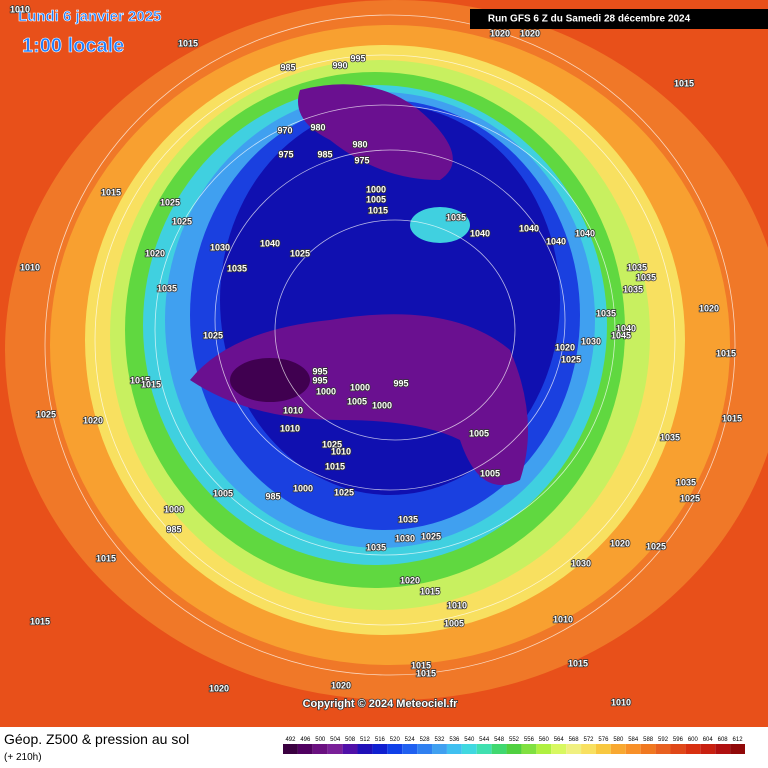 This screenshot has height=768, width=768. Describe the element at coordinates (514, 740) in the screenshot. I see `colorbar-label: 552` at that location.